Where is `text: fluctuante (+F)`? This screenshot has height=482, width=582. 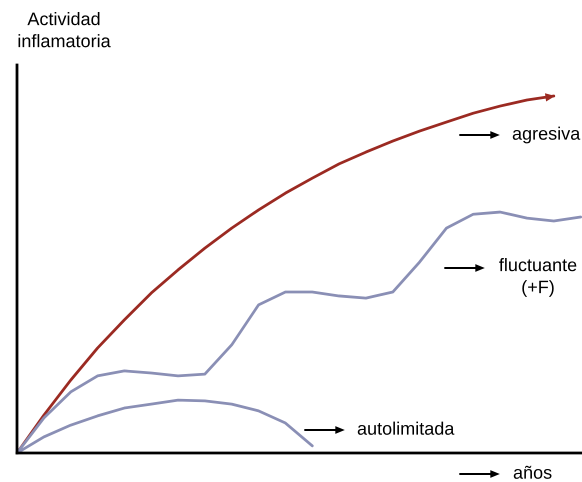
text: fluctuante (+F) is located at coordinates (537, 277).